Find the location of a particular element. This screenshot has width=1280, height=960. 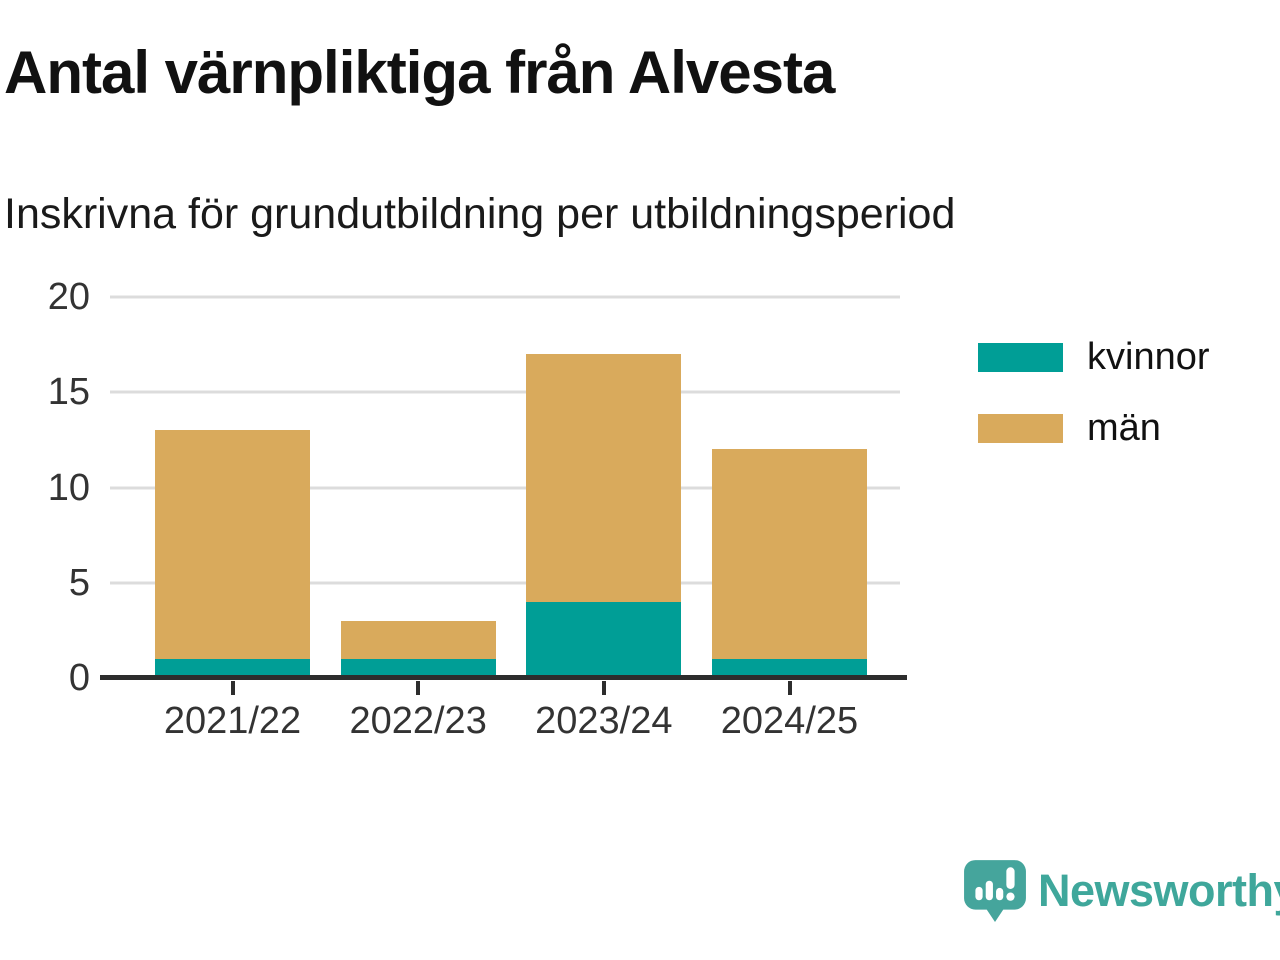

legend: kvinnor män is located at coordinates (1094, 407).